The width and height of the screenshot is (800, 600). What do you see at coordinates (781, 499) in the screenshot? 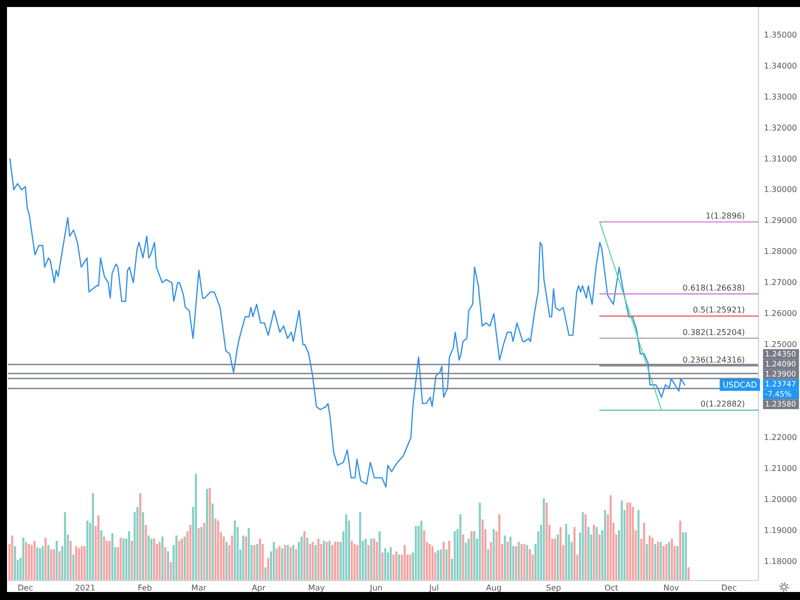
I see `y-tick-label: 1.20000` at bounding box center [781, 499].